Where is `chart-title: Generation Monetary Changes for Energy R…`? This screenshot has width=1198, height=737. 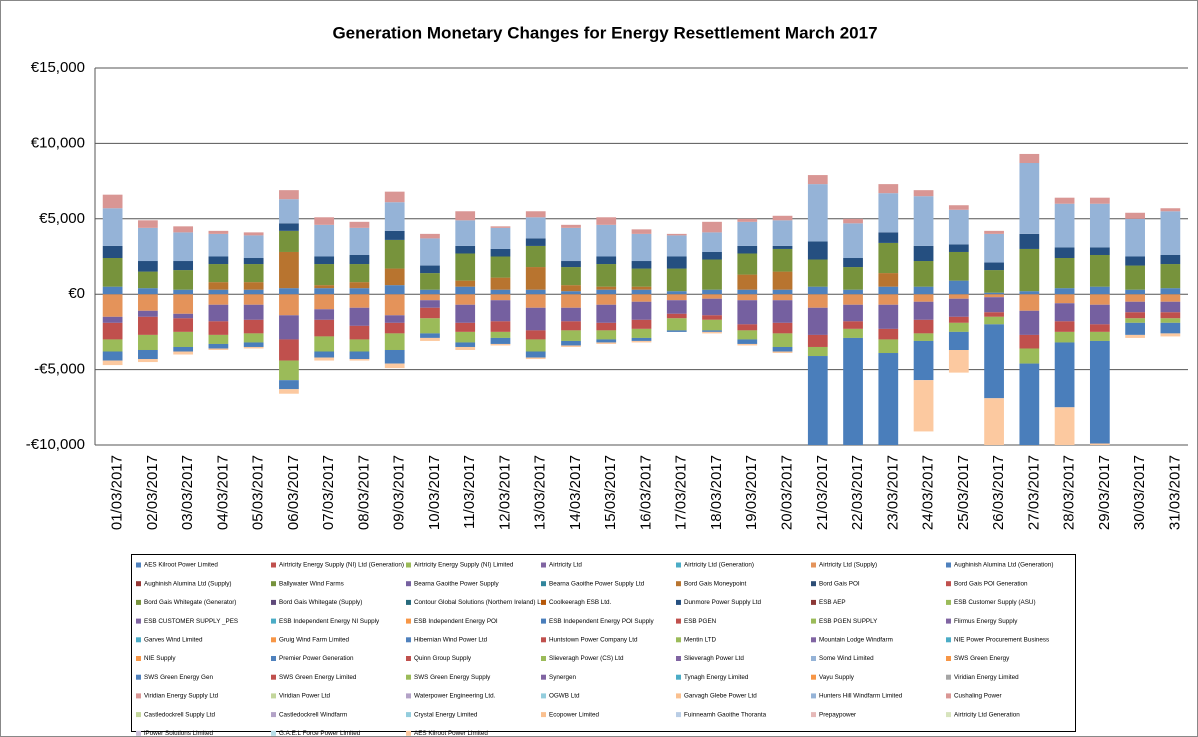 chart-title: Generation Monetary Changes for Energy R… is located at coordinates (604, 32).